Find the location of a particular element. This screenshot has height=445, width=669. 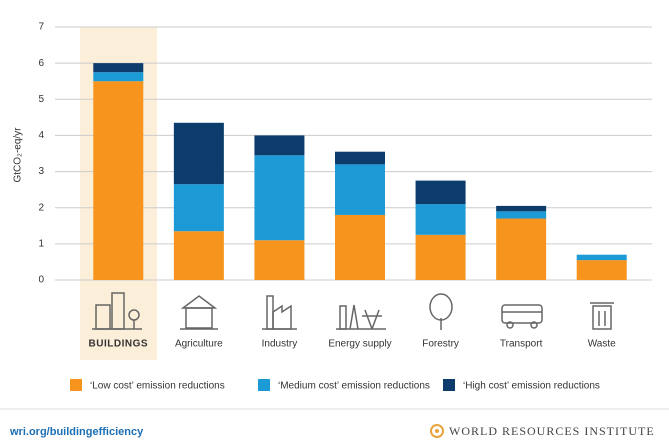

y-tick-label: 2 is located at coordinates (41, 207).